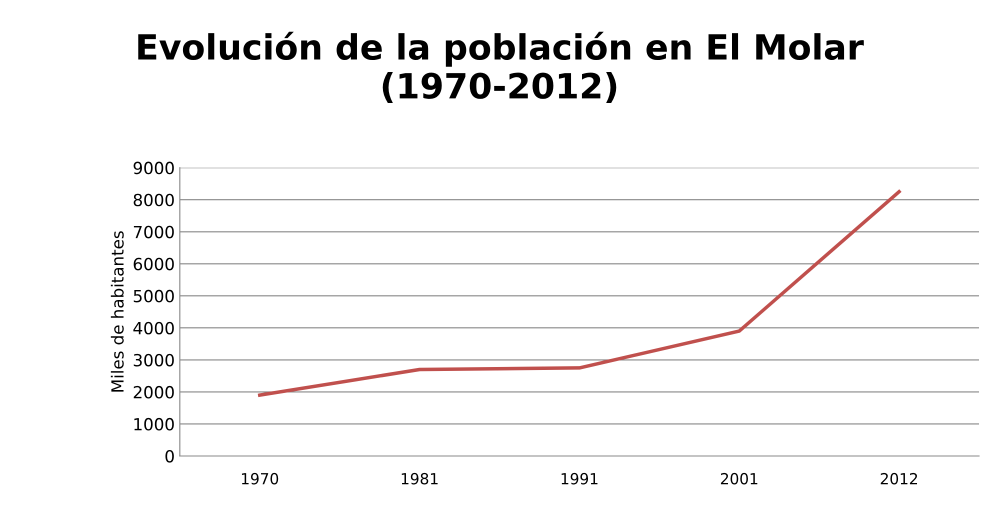 Image resolution: width=999 pixels, height=529 pixels. Describe the element at coordinates (154, 392) in the screenshot. I see `y-tick-label: 2000` at that location.